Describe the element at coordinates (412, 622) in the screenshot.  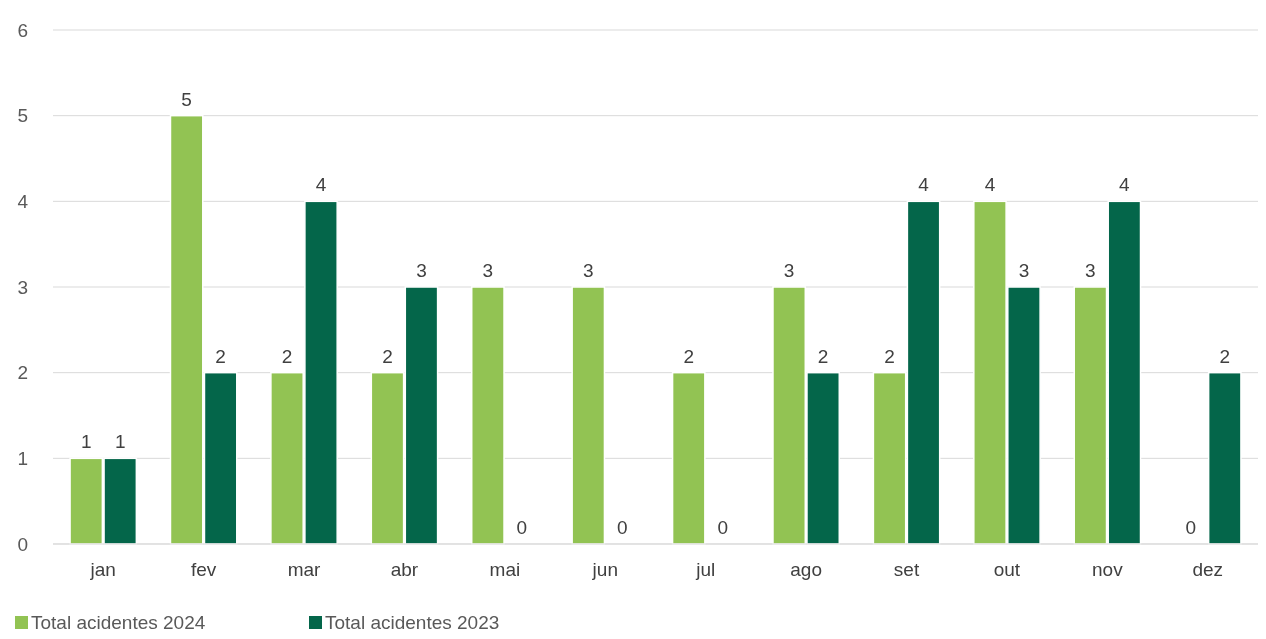
I see `legend-label: Total acidentes 2023` at that location.